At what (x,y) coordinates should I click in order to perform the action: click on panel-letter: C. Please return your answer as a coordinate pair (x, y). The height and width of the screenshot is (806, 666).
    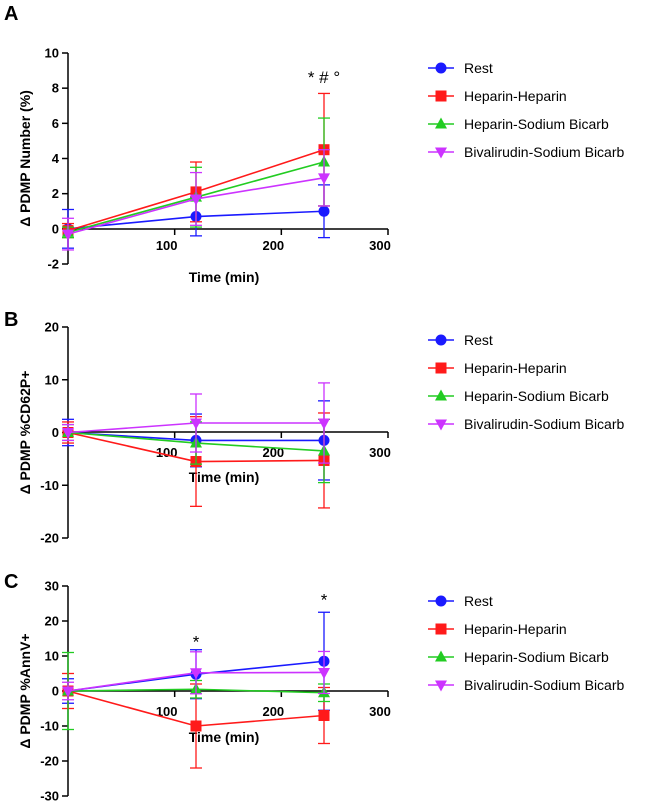
    Looking at the image, I should click on (11, 582).